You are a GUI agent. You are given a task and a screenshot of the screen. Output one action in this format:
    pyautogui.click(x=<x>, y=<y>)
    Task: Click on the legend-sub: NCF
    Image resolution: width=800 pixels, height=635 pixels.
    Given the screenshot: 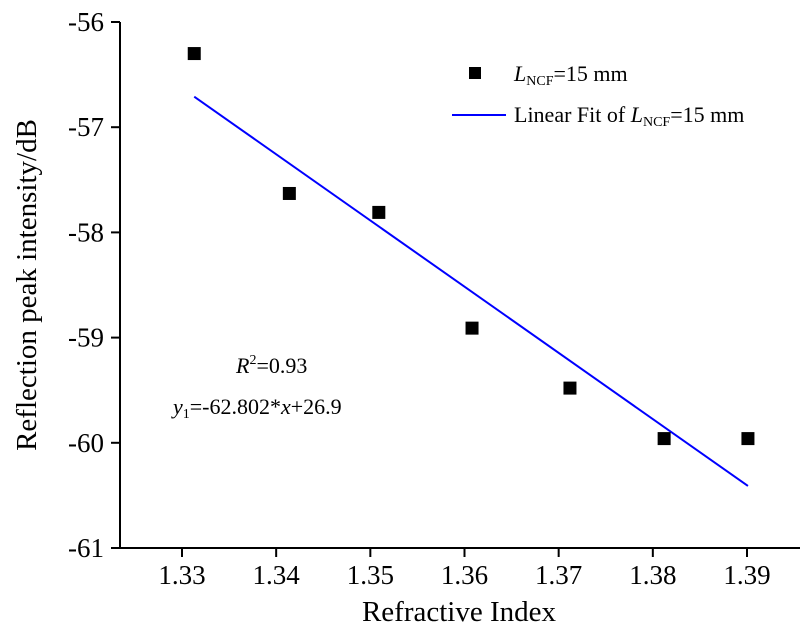 What is the action you would take?
    pyautogui.click(x=539, y=81)
    